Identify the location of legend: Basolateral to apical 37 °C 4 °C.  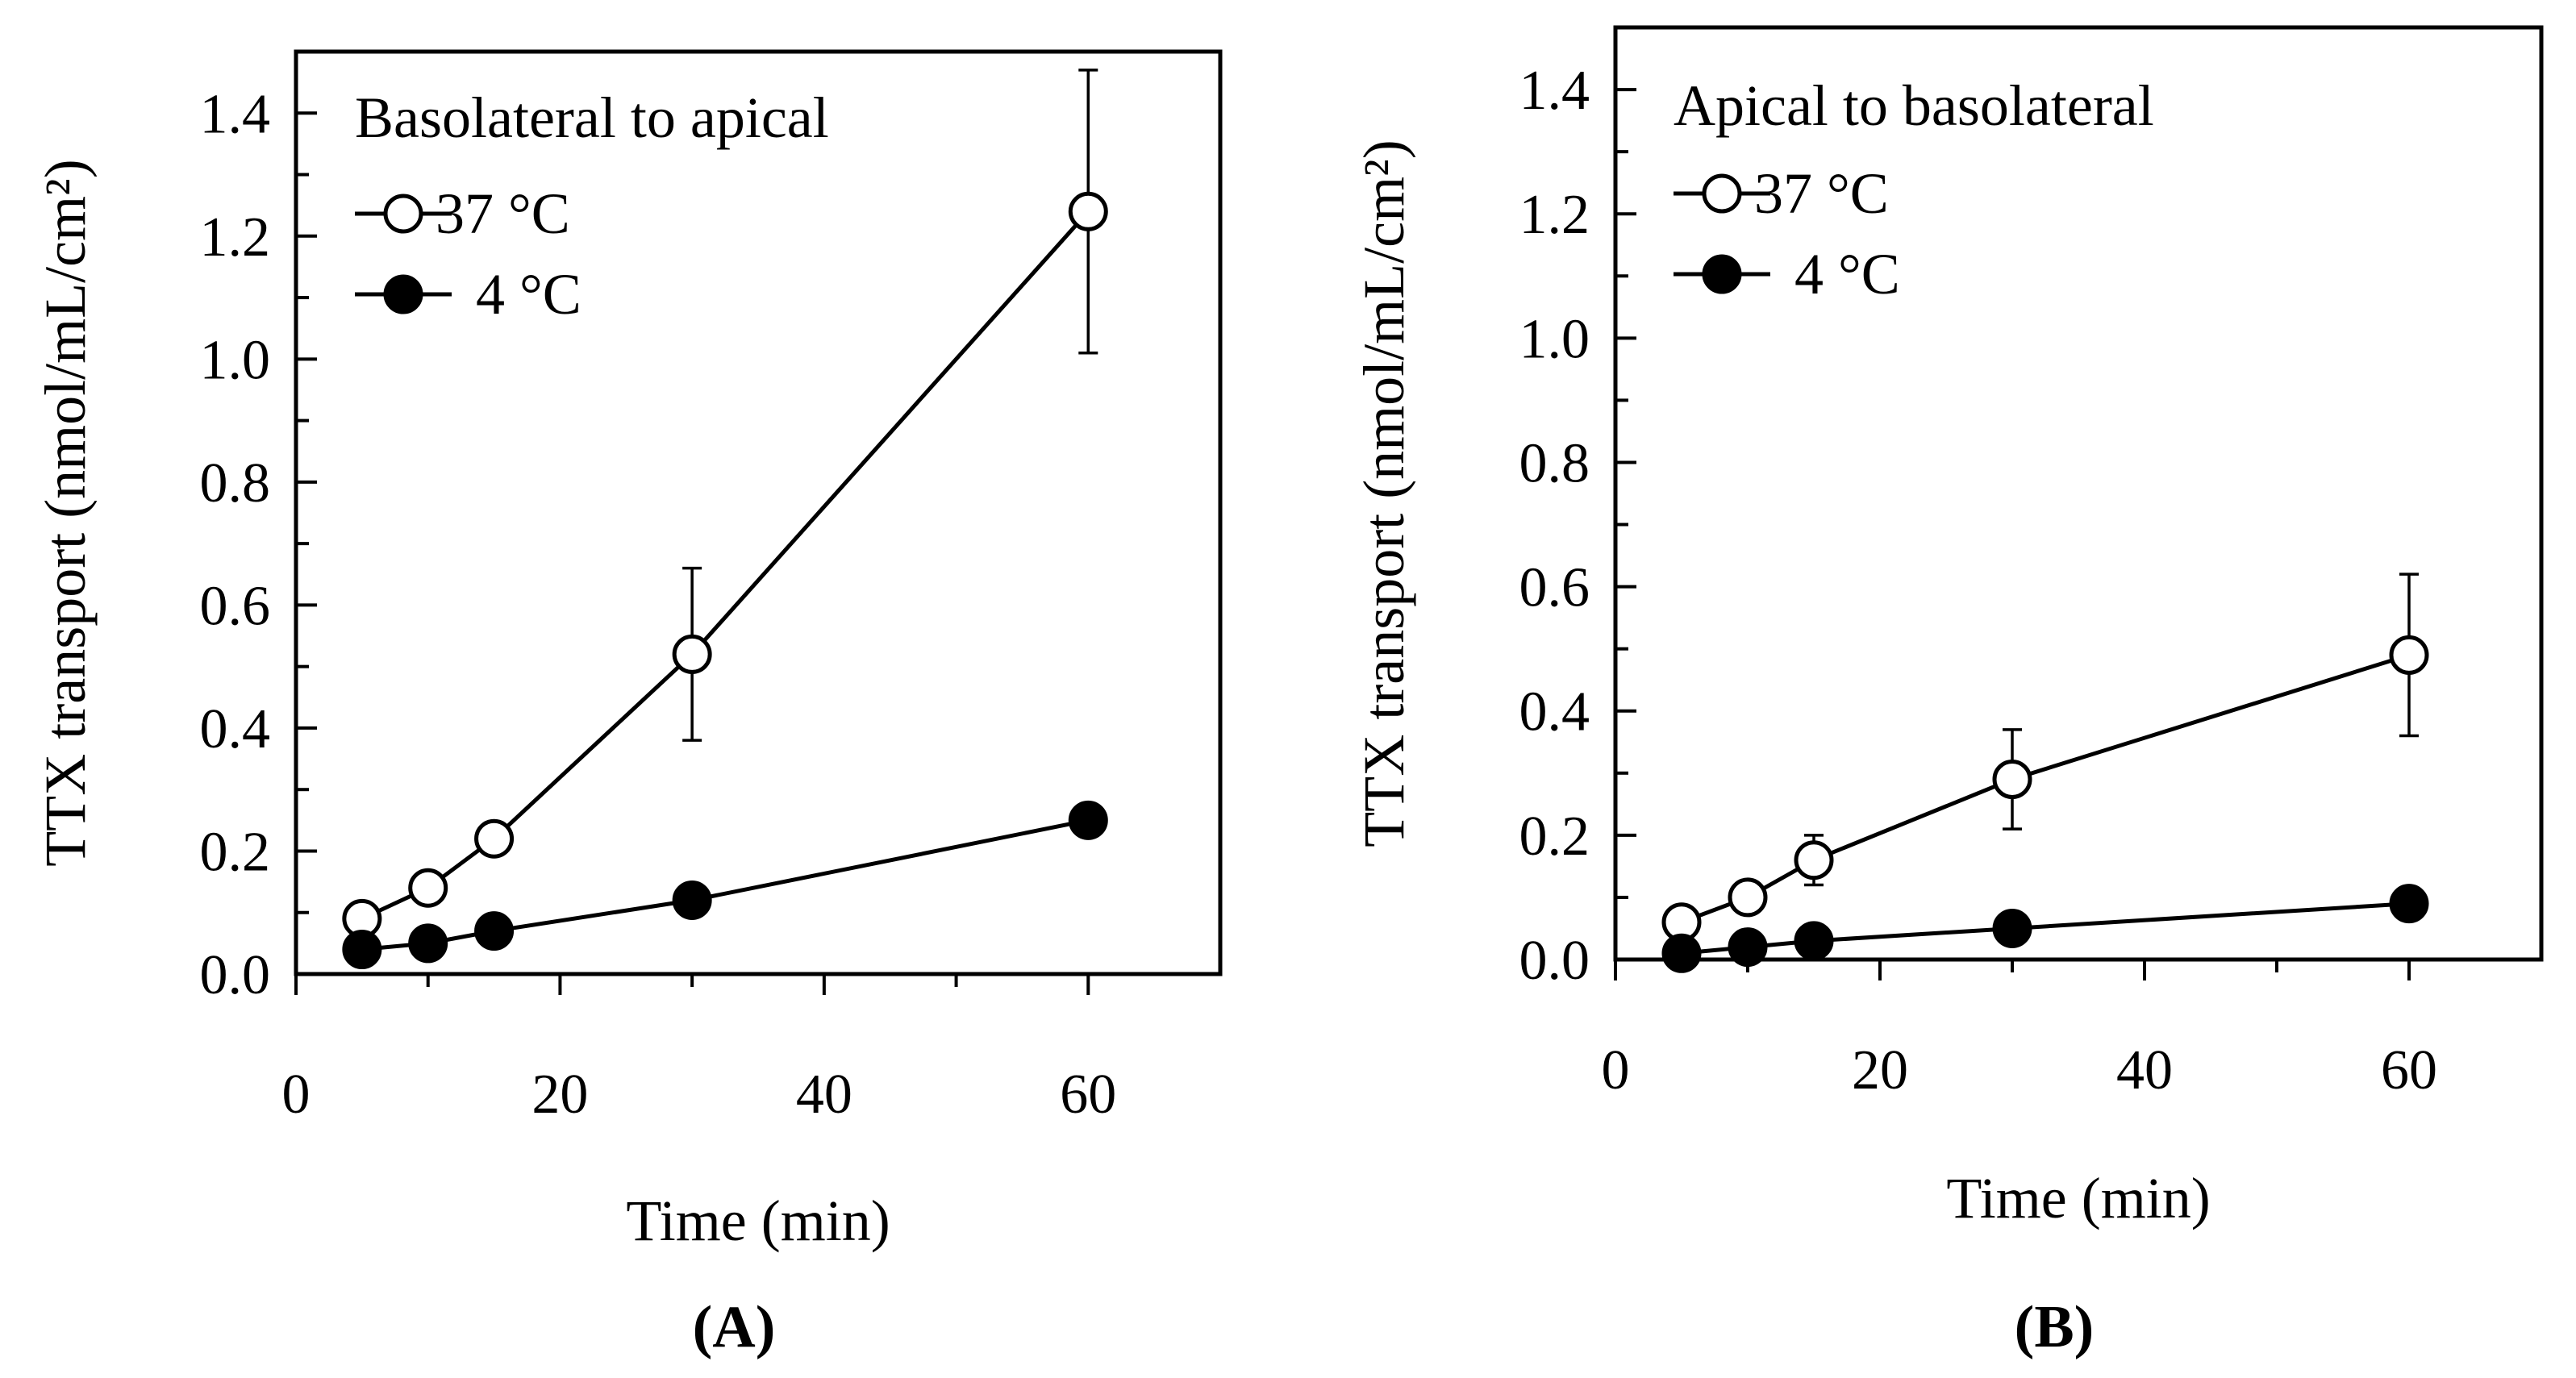
(592, 206).